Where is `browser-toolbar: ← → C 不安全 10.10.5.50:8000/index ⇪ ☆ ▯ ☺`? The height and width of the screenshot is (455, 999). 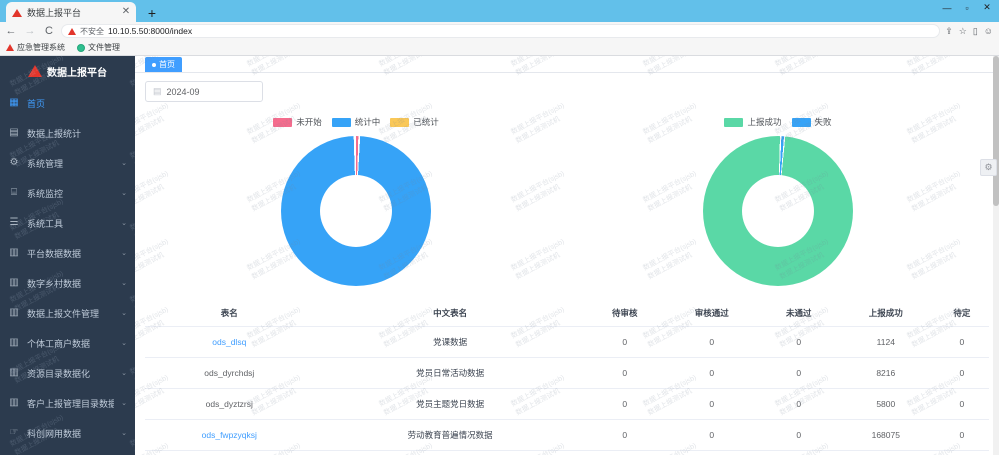 browser-toolbar: ← → C 不安全 10.10.5.50:8000/index ⇪ ☆ ▯ ☺ is located at coordinates (499, 31).